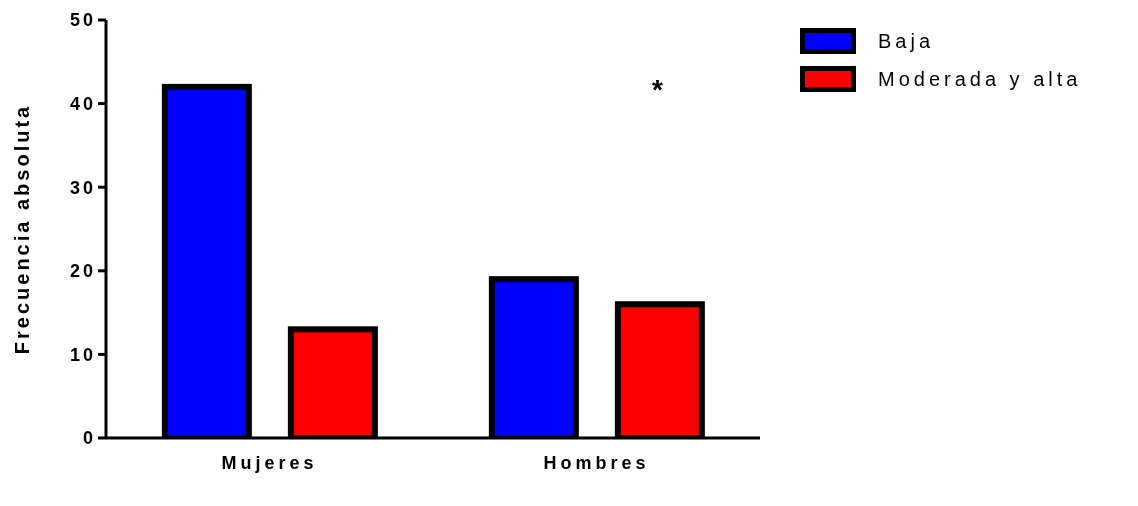  Describe the element at coordinates (82, 271) in the screenshot. I see `y-tick-label: 20` at that location.